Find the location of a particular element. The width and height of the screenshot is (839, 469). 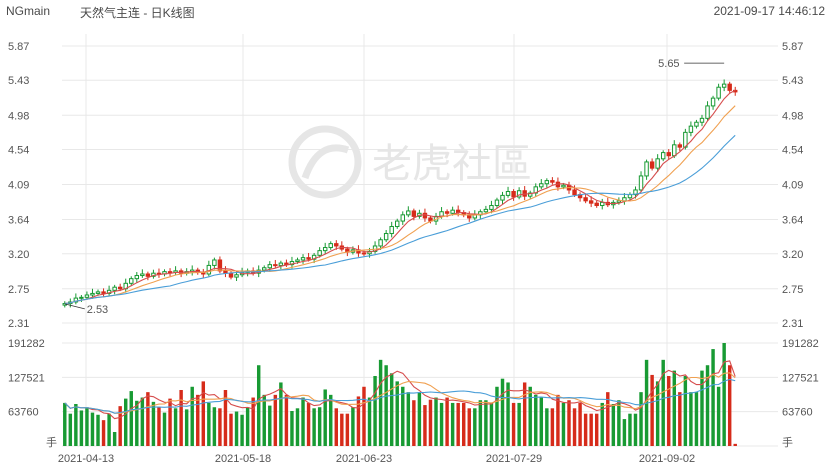

low-annotation-line is located at coordinates (74, 306).